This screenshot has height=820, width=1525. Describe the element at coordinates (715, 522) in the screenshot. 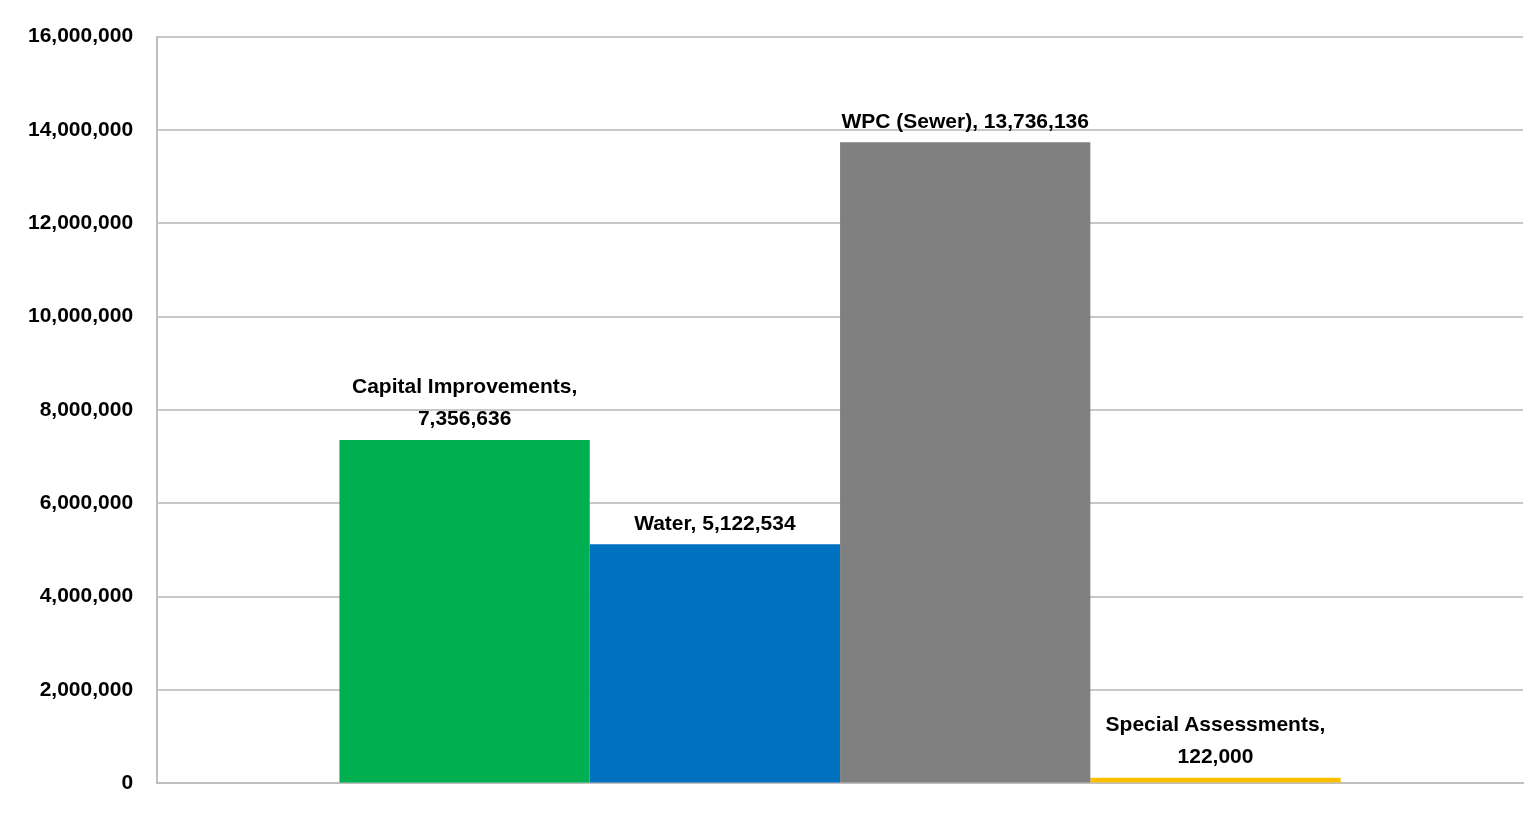

I see `data-label: Water, 5,122,534` at that location.